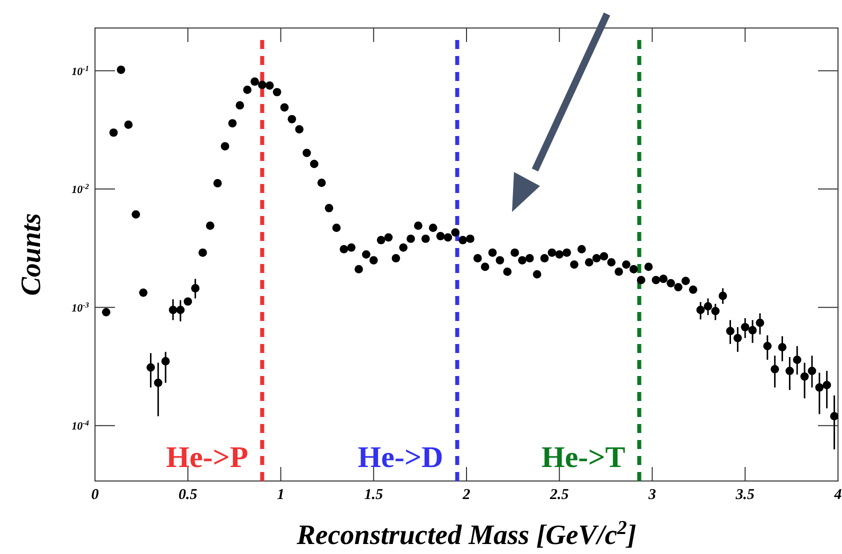  What do you see at coordinates (95, 495) in the screenshot?
I see `x-tick-label: 0` at bounding box center [95, 495].